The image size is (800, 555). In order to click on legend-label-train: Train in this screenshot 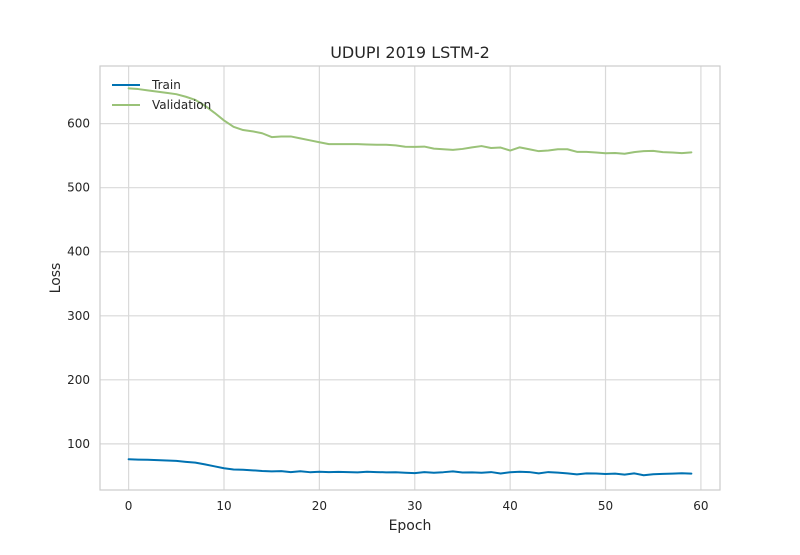, I will do `click(166, 85)`.